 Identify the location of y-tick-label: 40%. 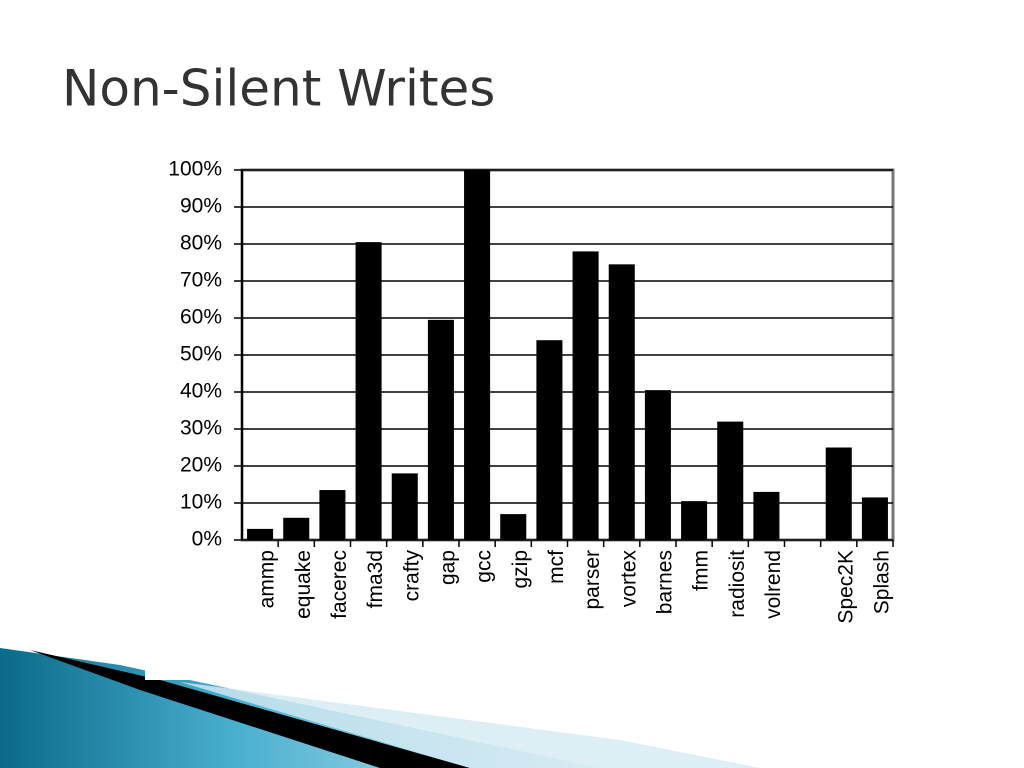
(201, 391).